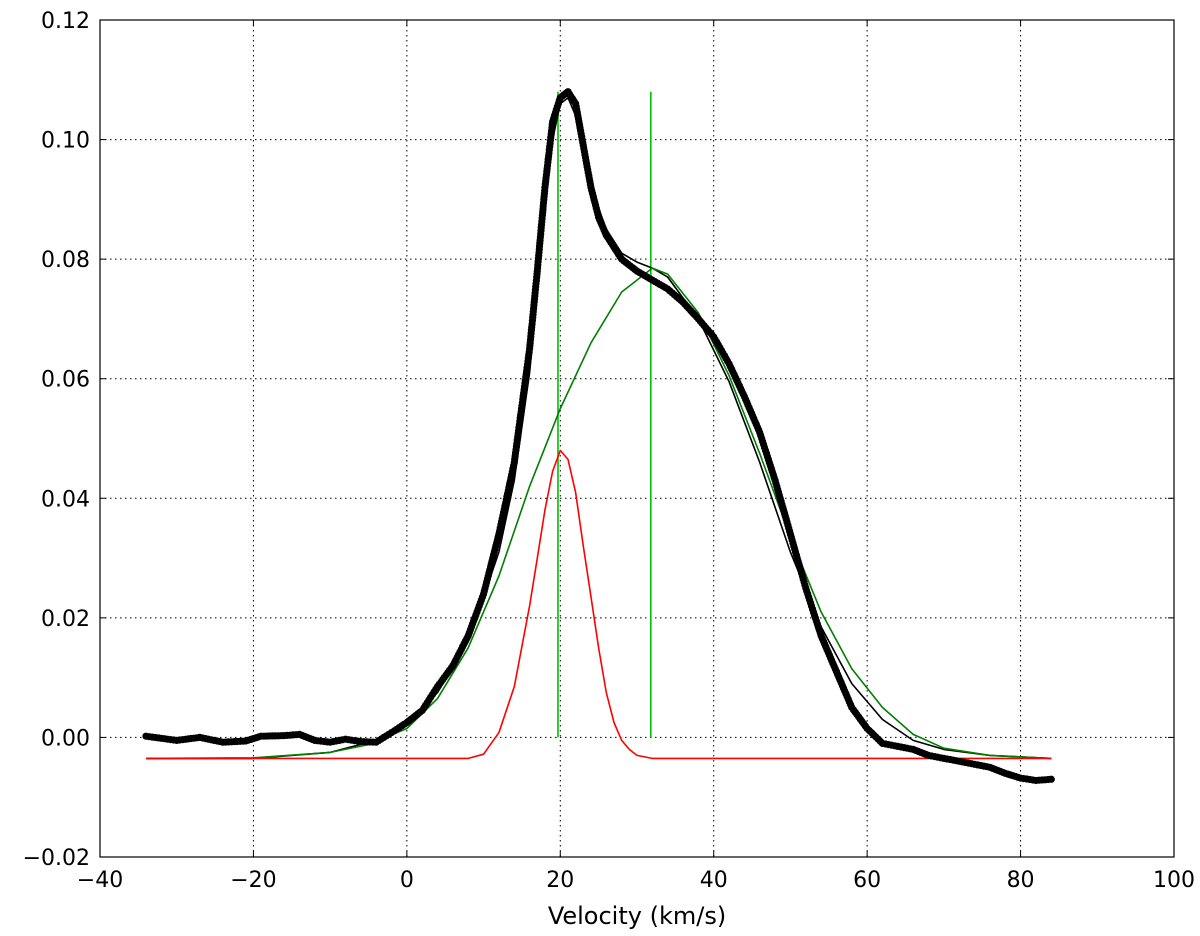 This screenshot has height=936, width=1200. What do you see at coordinates (65, 260) in the screenshot?
I see `y-tick-label: 0.08` at bounding box center [65, 260].